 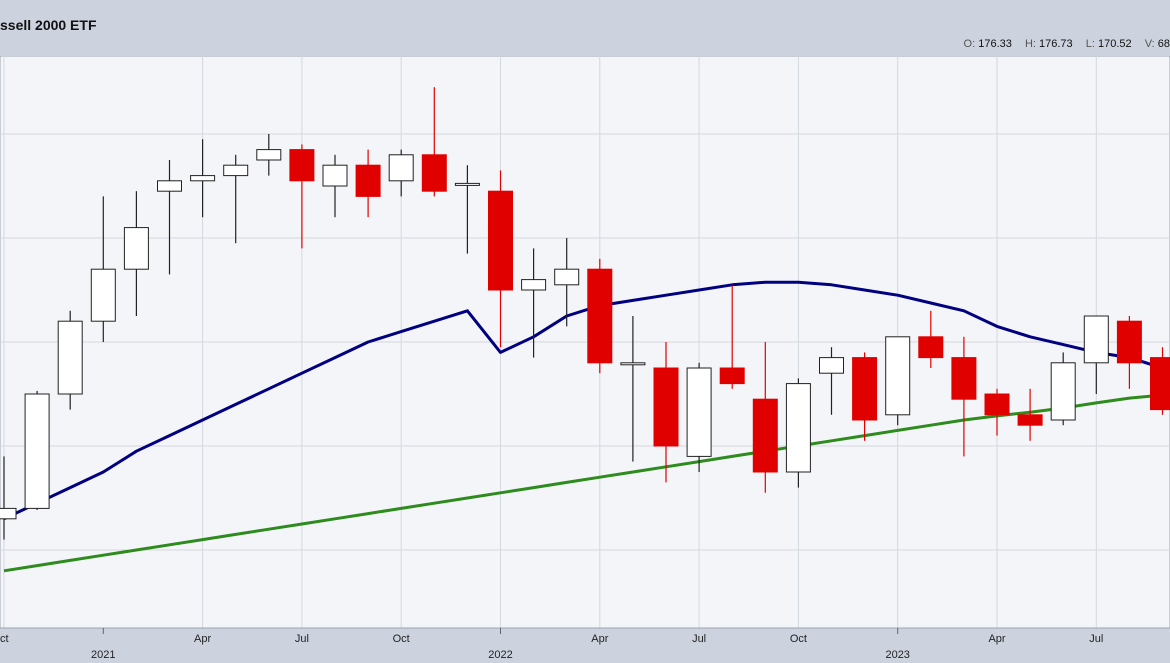 What do you see at coordinates (1030, 44) in the screenshot?
I see `high-label: H:` at bounding box center [1030, 44].